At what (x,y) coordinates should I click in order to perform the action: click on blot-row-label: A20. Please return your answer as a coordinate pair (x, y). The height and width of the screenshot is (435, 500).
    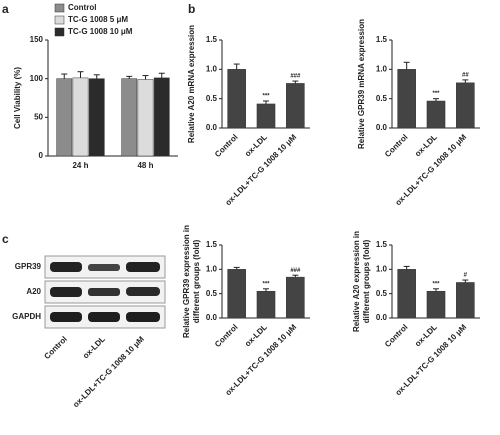
    Looking at the image, I should click on (33, 291).